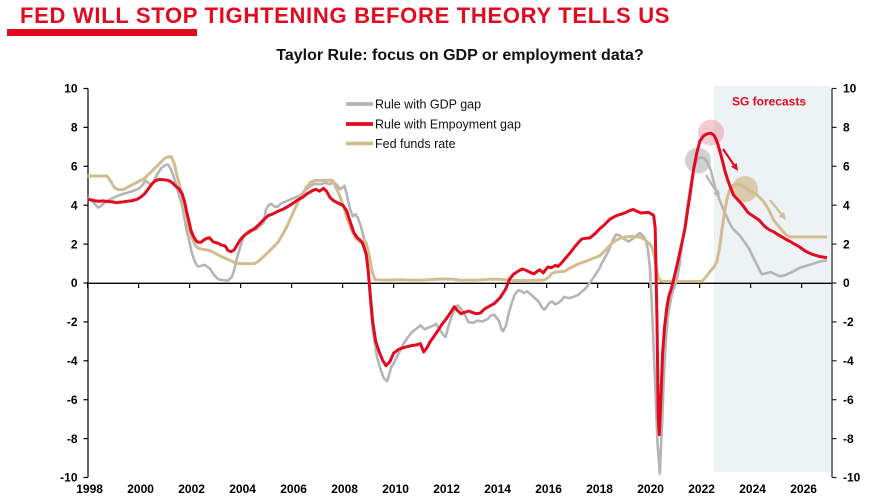 Image resolution: width=885 pixels, height=504 pixels. I want to click on svg-text: Rule with GDP gap, so click(428, 104).